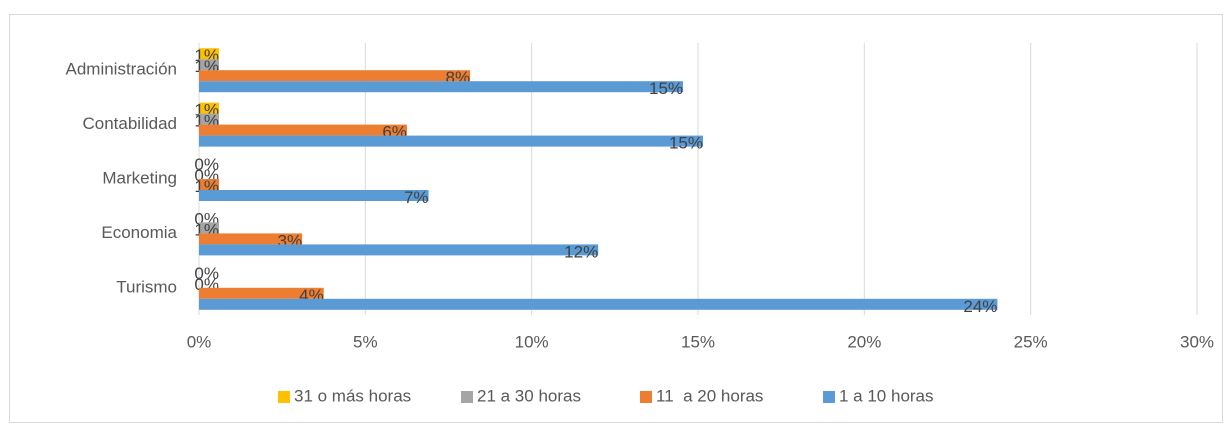 This screenshot has width=1232, height=427. I want to click on data-label: 7%, so click(416, 197).